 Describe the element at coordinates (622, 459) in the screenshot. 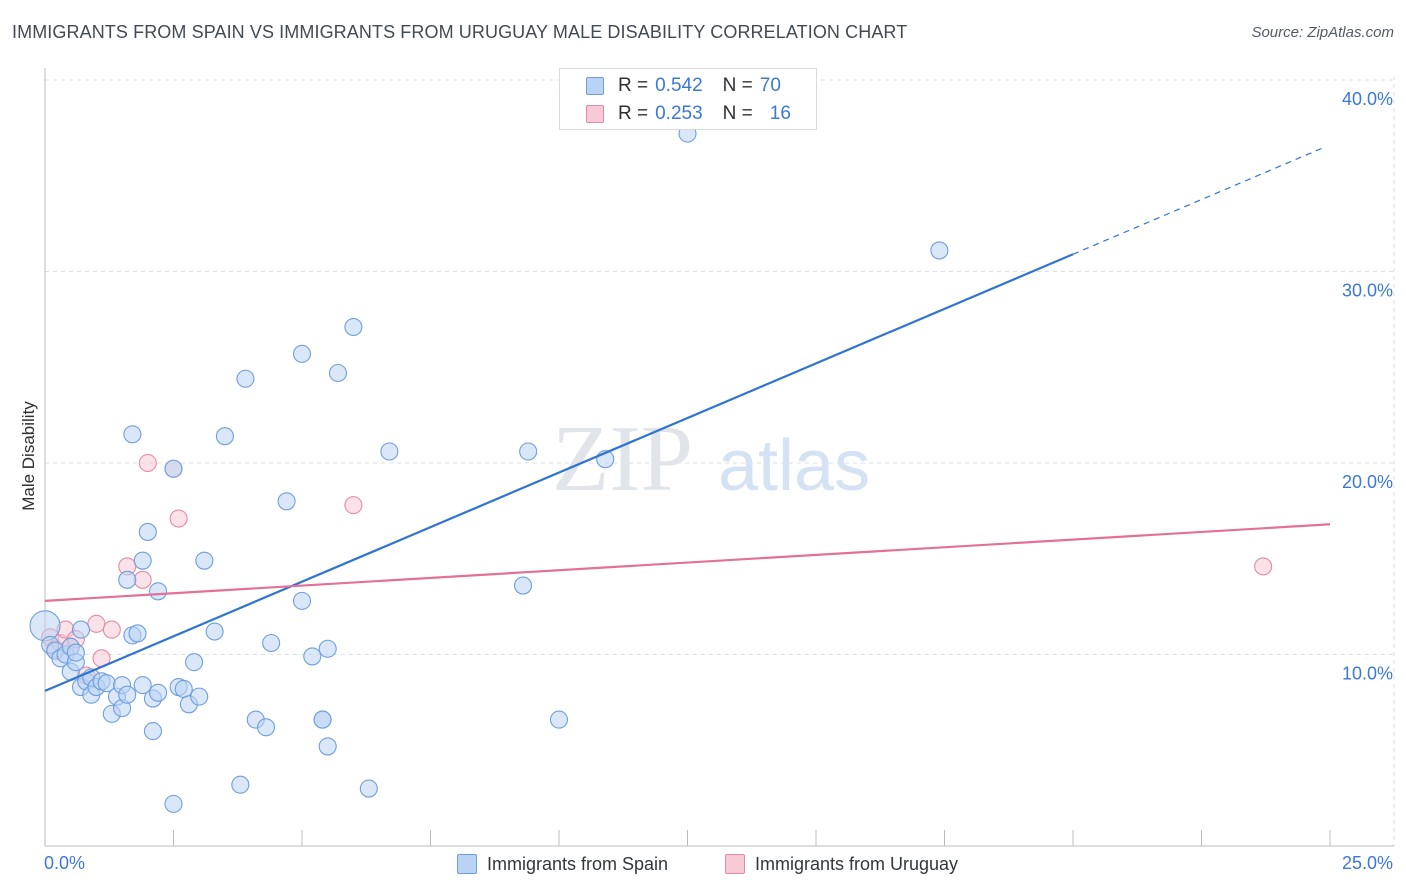

I see `watermark-zip: ZIP` at that location.